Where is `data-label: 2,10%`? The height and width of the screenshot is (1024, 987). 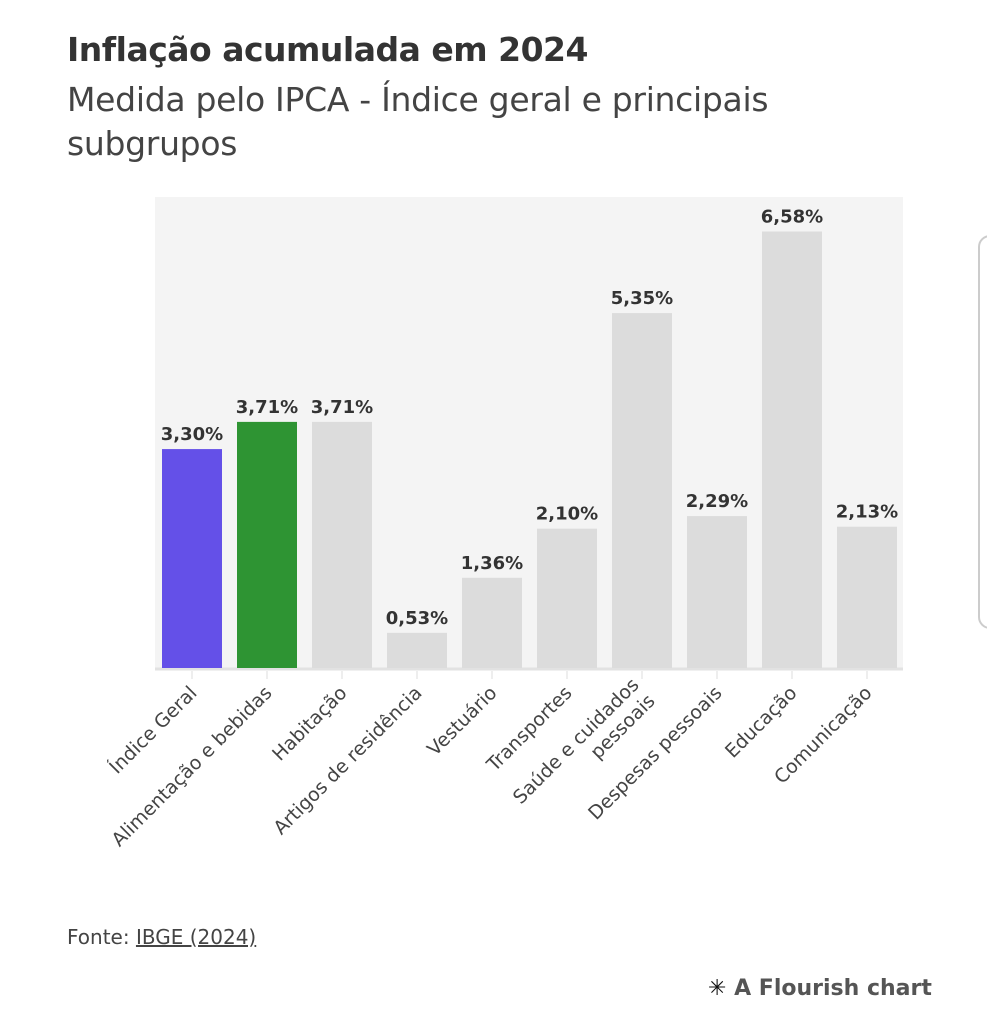 data-label: 2,10% is located at coordinates (567, 514).